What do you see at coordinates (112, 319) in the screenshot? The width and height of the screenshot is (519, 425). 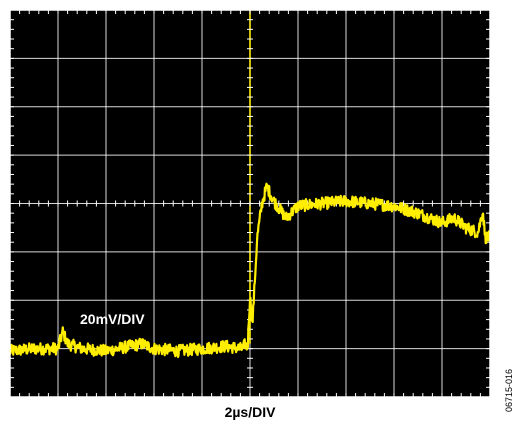 I see `vertical-scale-label: 20mV/DIV` at bounding box center [112, 319].